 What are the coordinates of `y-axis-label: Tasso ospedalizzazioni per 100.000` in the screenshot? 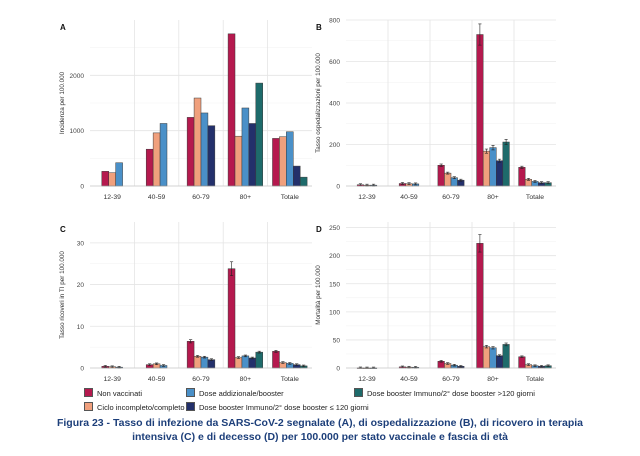 It's located at (318, 103).